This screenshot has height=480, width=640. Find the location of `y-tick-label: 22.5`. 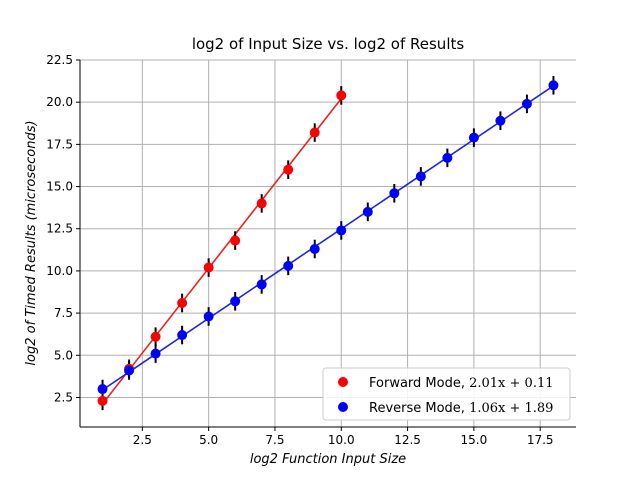

y-tick-label: 22.5 is located at coordinates (59, 60).